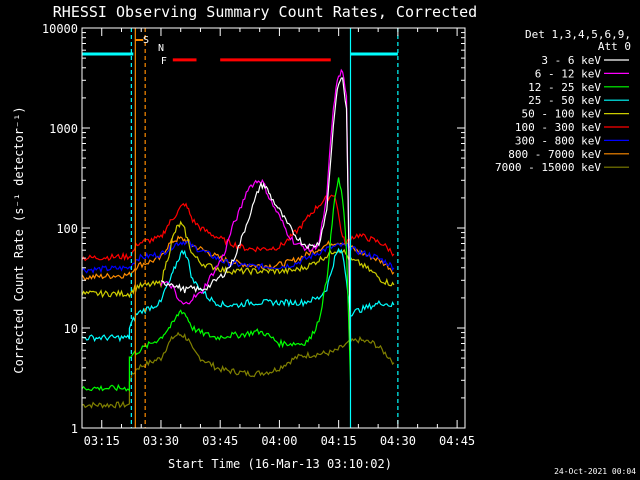  What do you see at coordinates (74, 429) in the screenshot?
I see `y-tick-label: 1` at bounding box center [74, 429].